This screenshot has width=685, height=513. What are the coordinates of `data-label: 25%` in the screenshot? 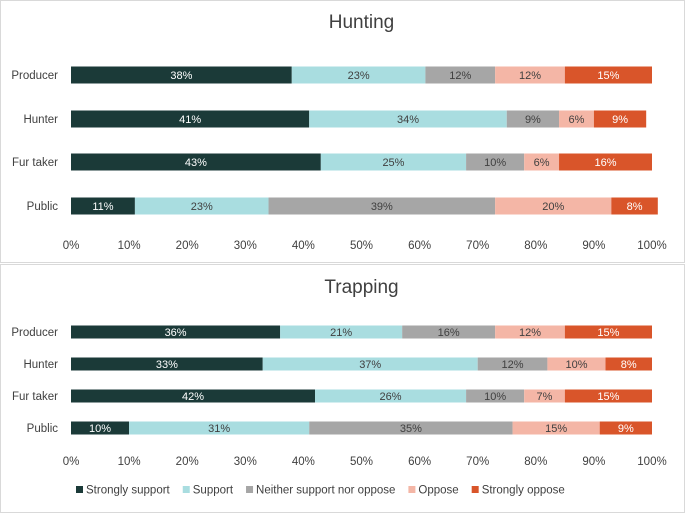 It's located at (393, 163).